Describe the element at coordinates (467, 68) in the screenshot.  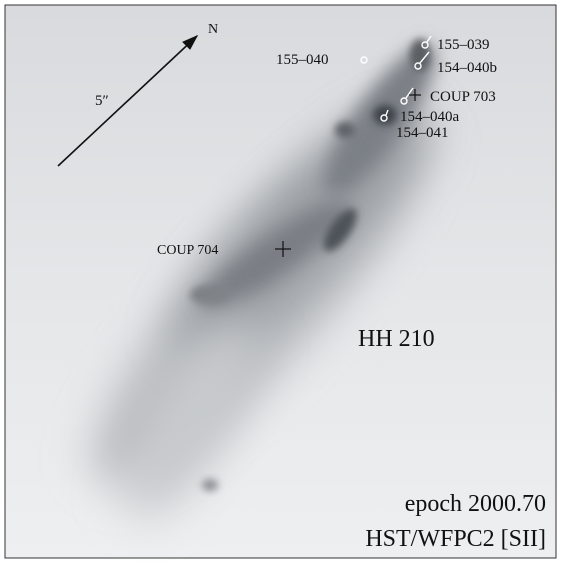
I see `source-label: 154–040b` at that location.